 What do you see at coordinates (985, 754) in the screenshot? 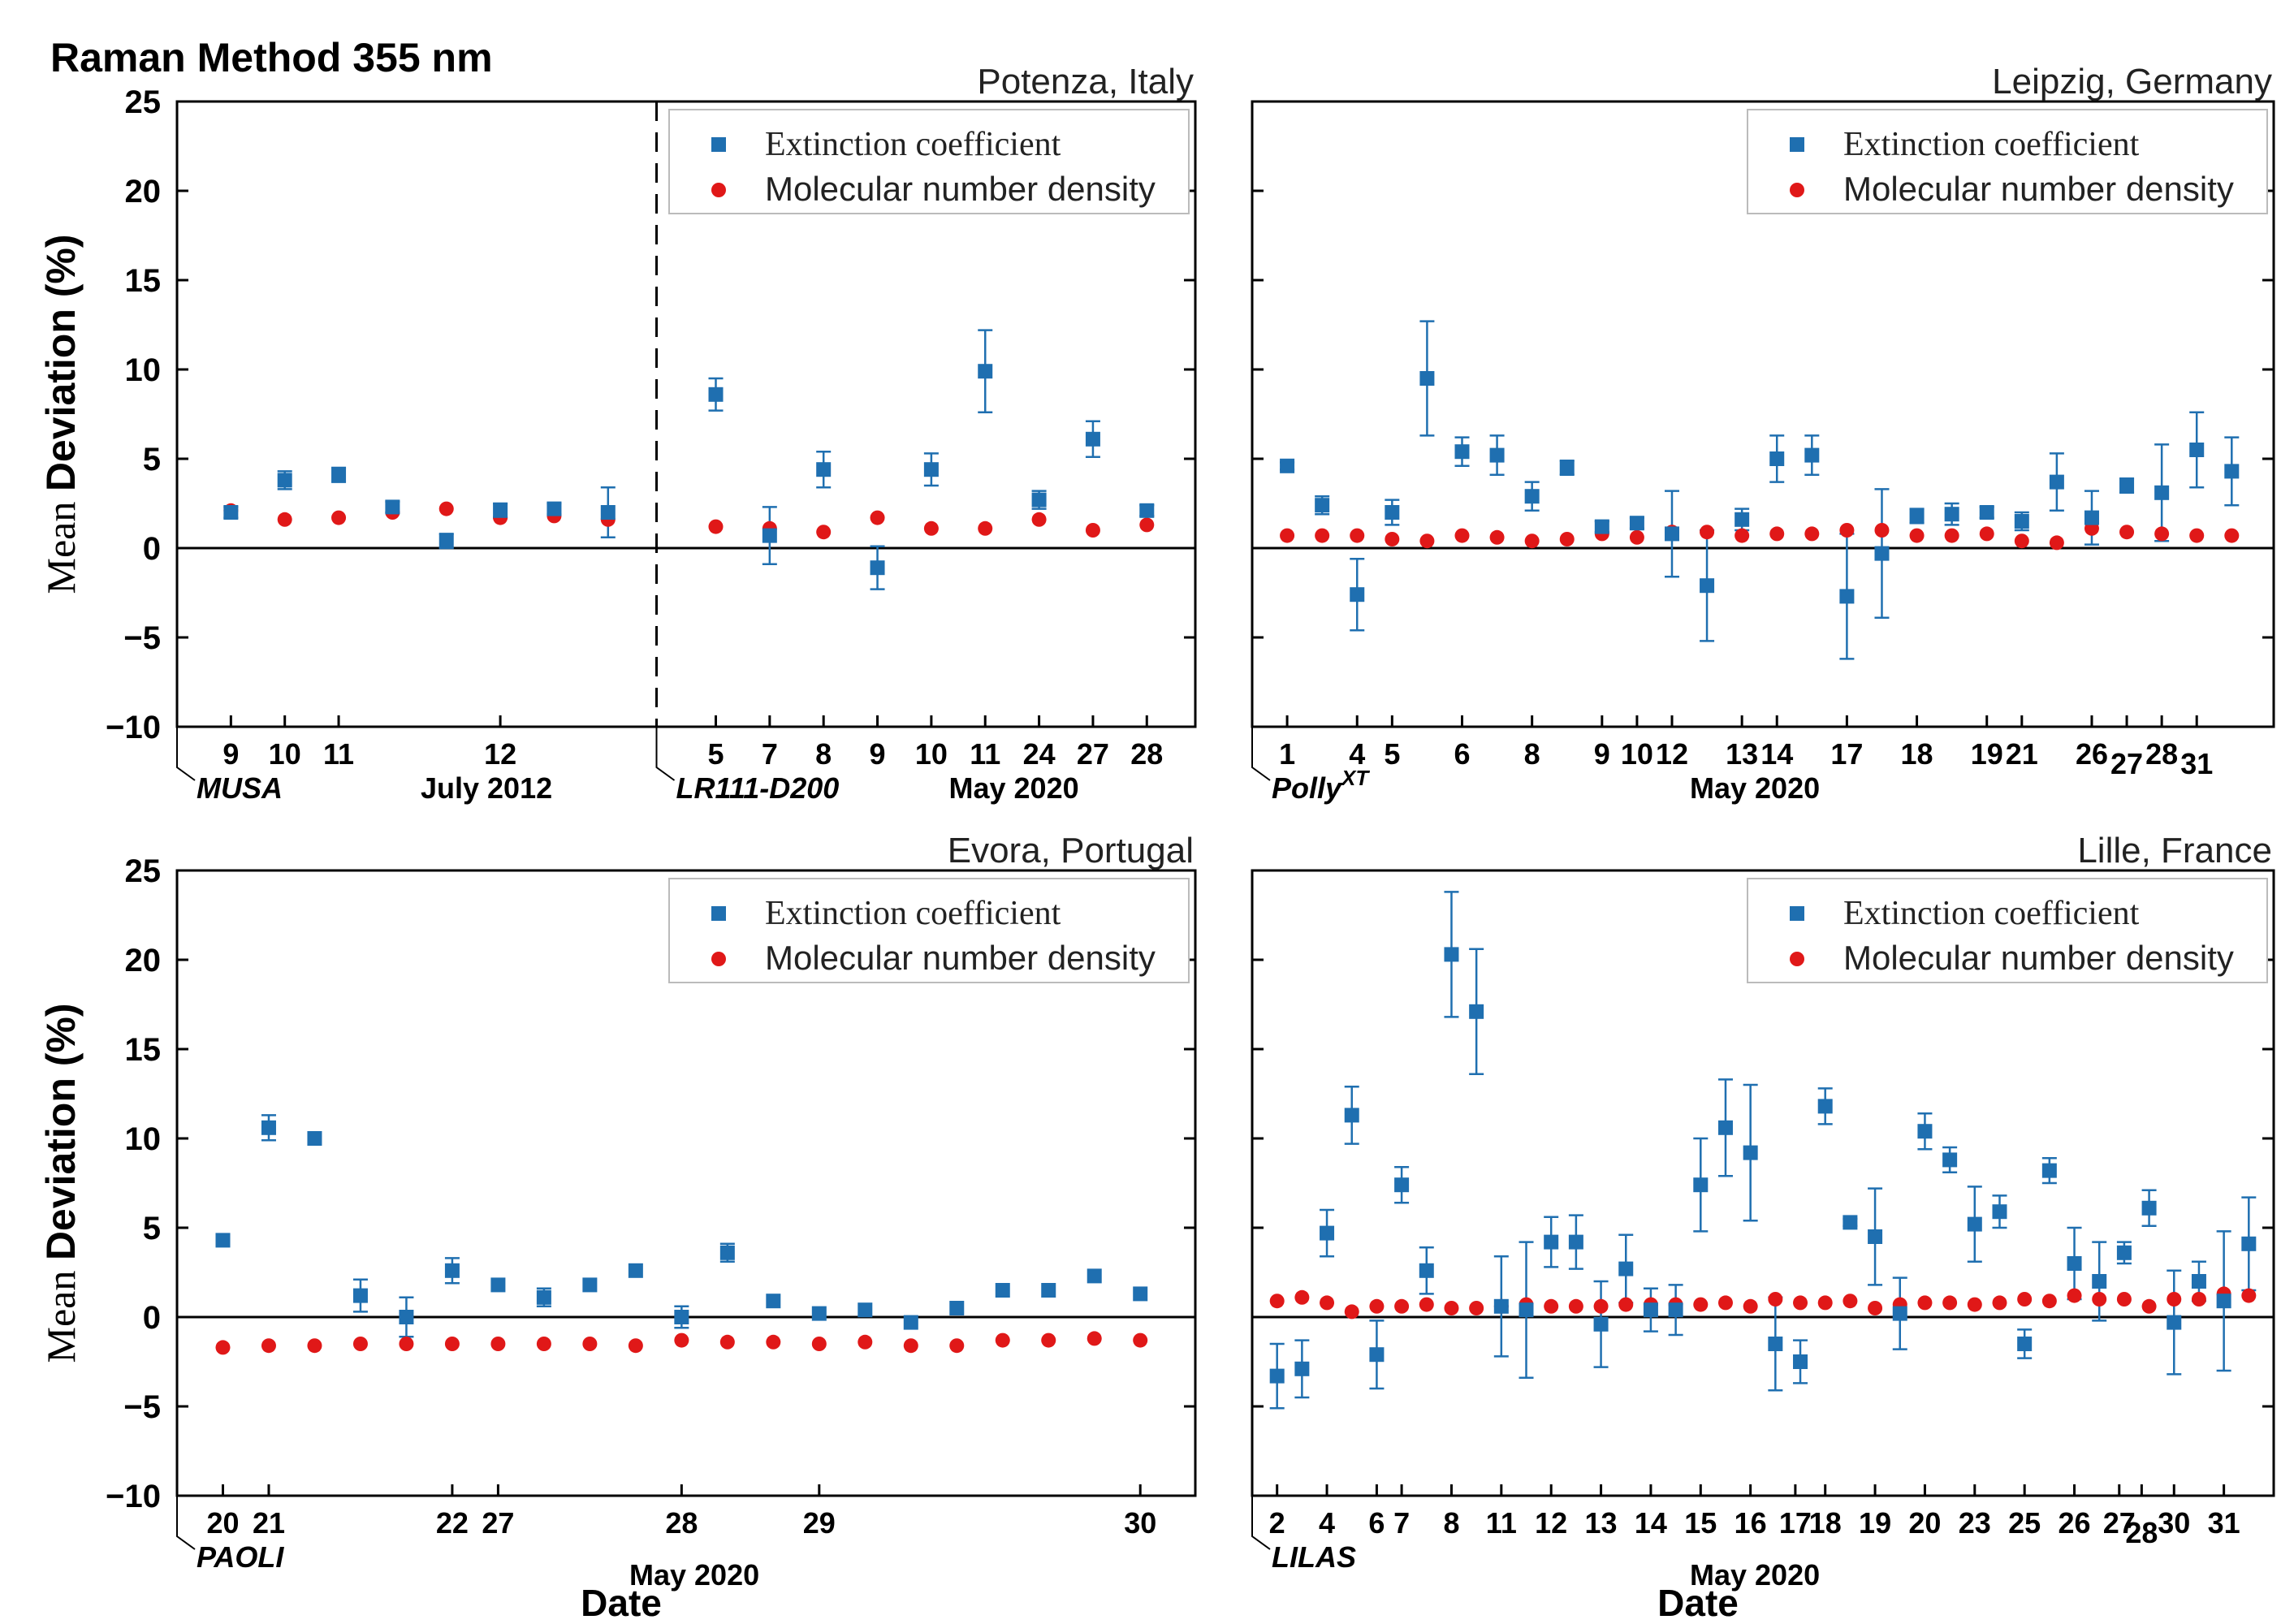
I see `x-tick-label: 11` at bounding box center [985, 754].